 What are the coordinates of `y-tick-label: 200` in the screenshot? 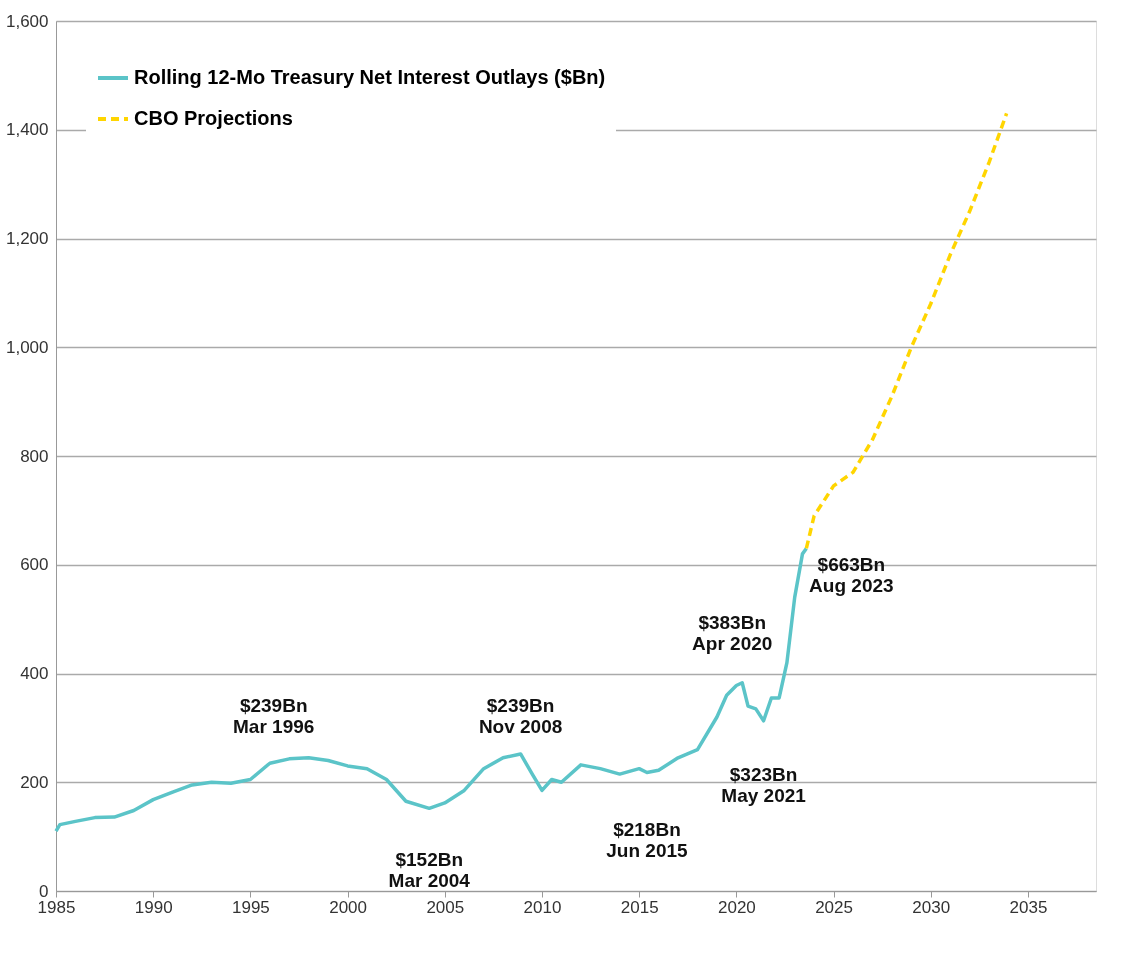 It's located at (34, 782).